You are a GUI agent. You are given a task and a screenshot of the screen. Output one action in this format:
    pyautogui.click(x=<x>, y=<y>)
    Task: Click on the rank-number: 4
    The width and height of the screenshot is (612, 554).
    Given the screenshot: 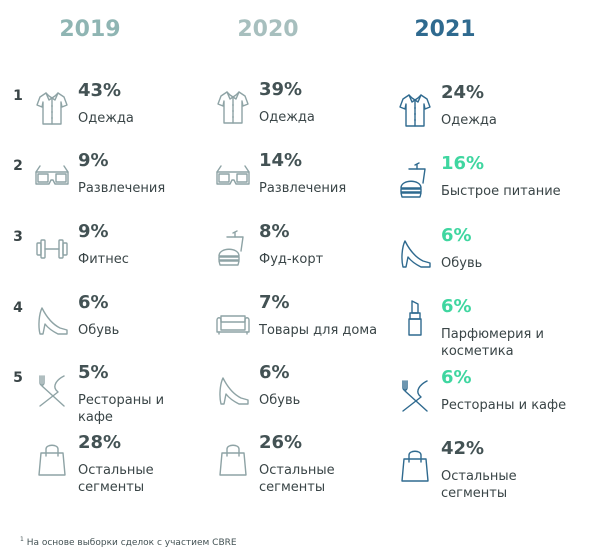 What is the action you would take?
    pyautogui.click(x=18, y=308)
    